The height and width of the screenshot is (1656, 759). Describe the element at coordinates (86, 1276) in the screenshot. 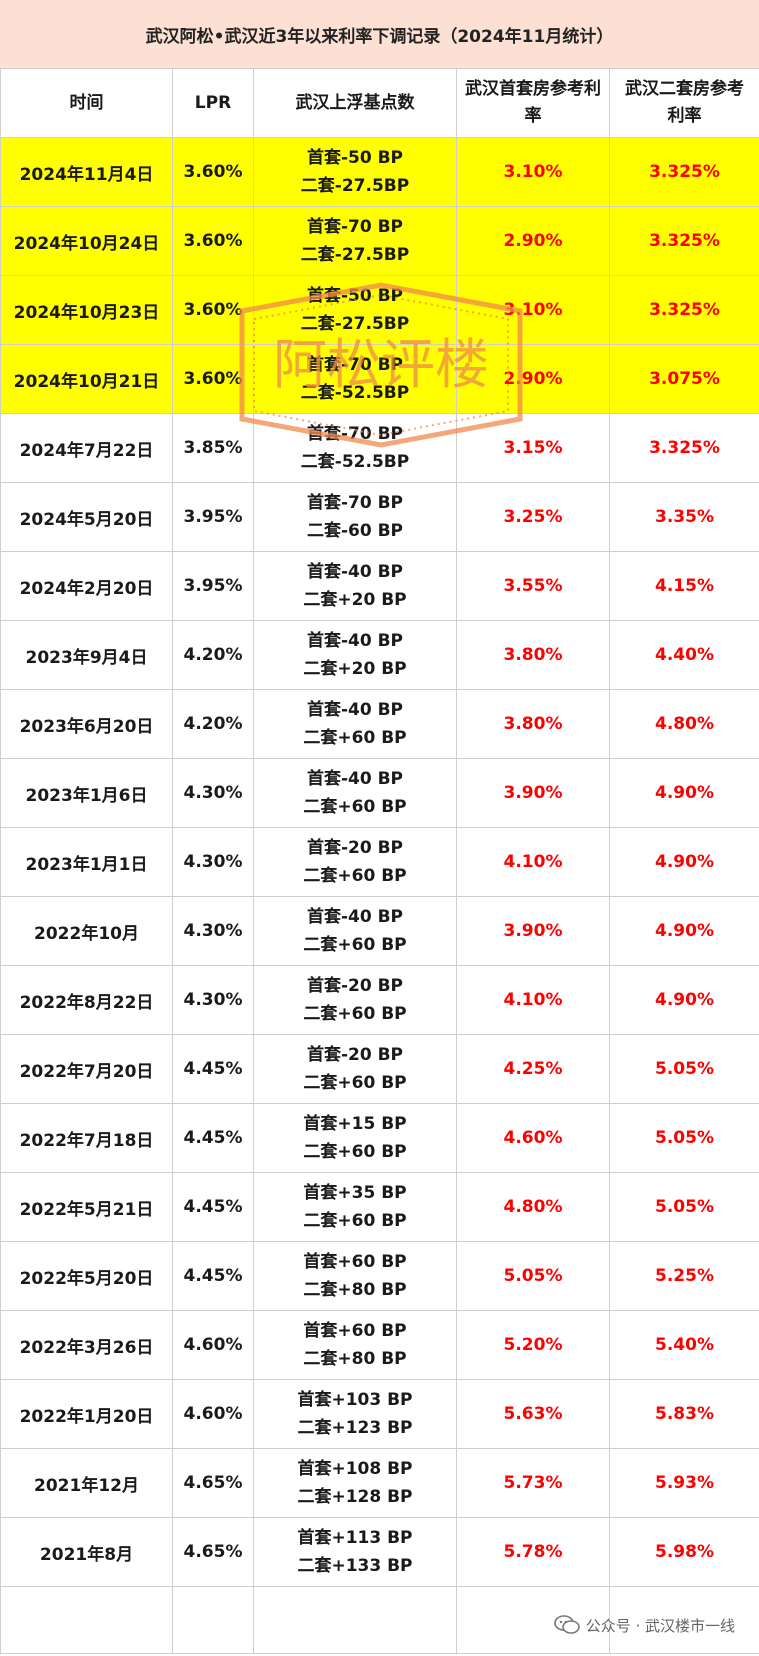

I see `cell-date: 2022年5月20日` at that location.